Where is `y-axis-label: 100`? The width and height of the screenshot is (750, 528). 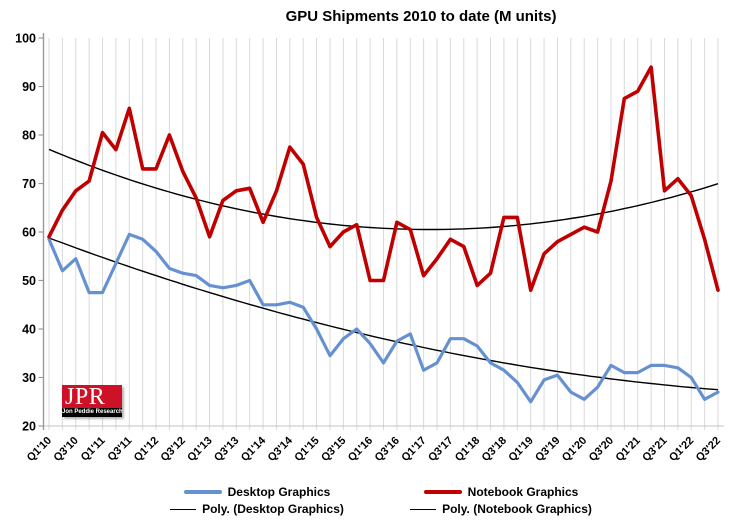
y-axis-label: 100 is located at coordinates (25, 39).